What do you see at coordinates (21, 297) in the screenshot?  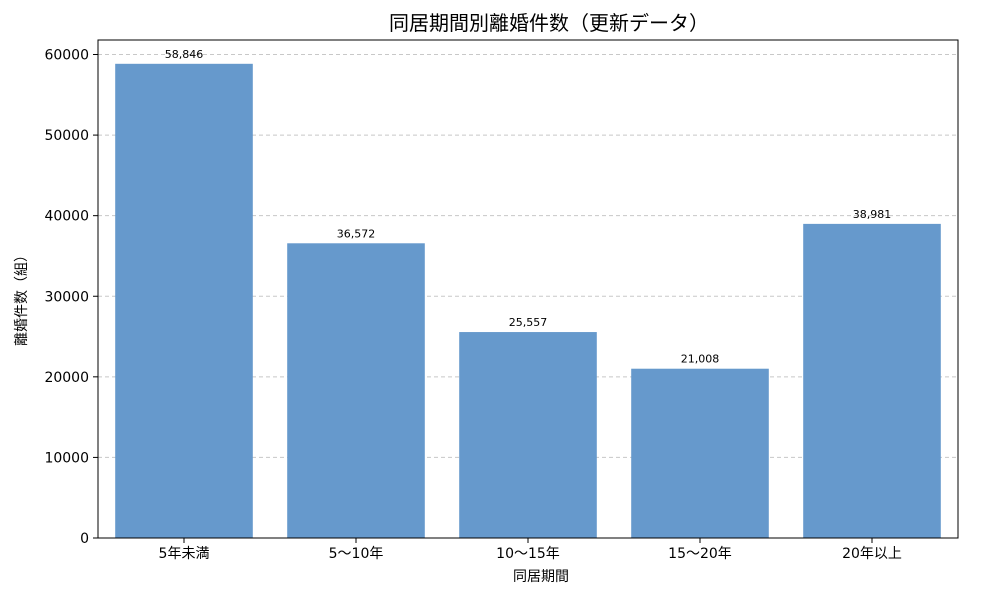 I see `y-axis-title: 離婚件数（組）` at bounding box center [21, 297].